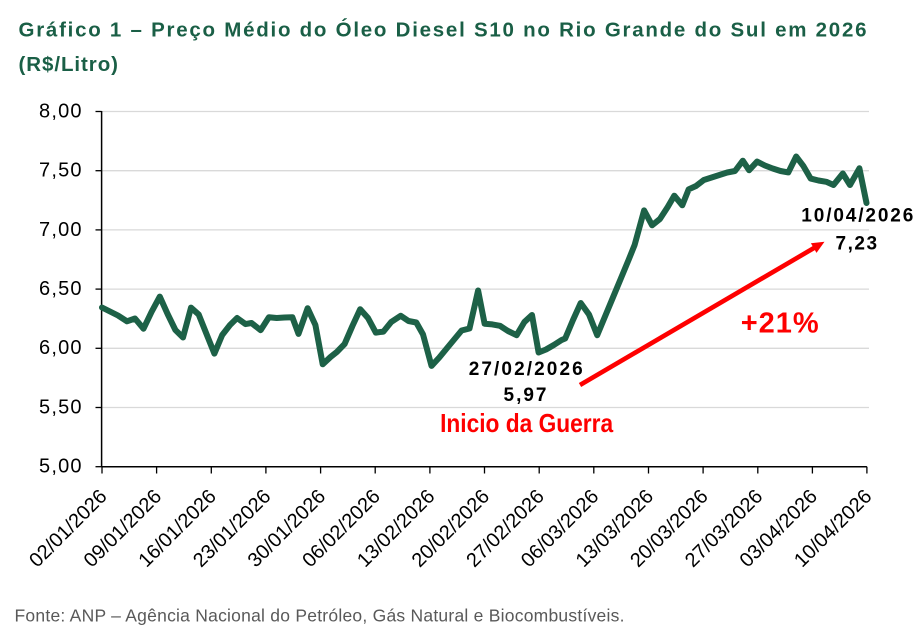  What do you see at coordinates (60, 111) in the screenshot?
I see `svg-text: 8,00` at bounding box center [60, 111].